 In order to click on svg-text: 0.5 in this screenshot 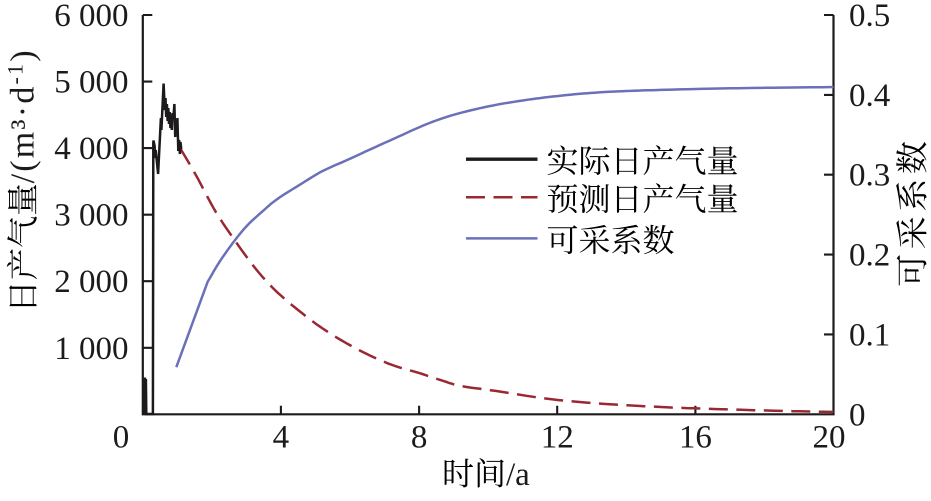, I will do `click(869, 17)`.